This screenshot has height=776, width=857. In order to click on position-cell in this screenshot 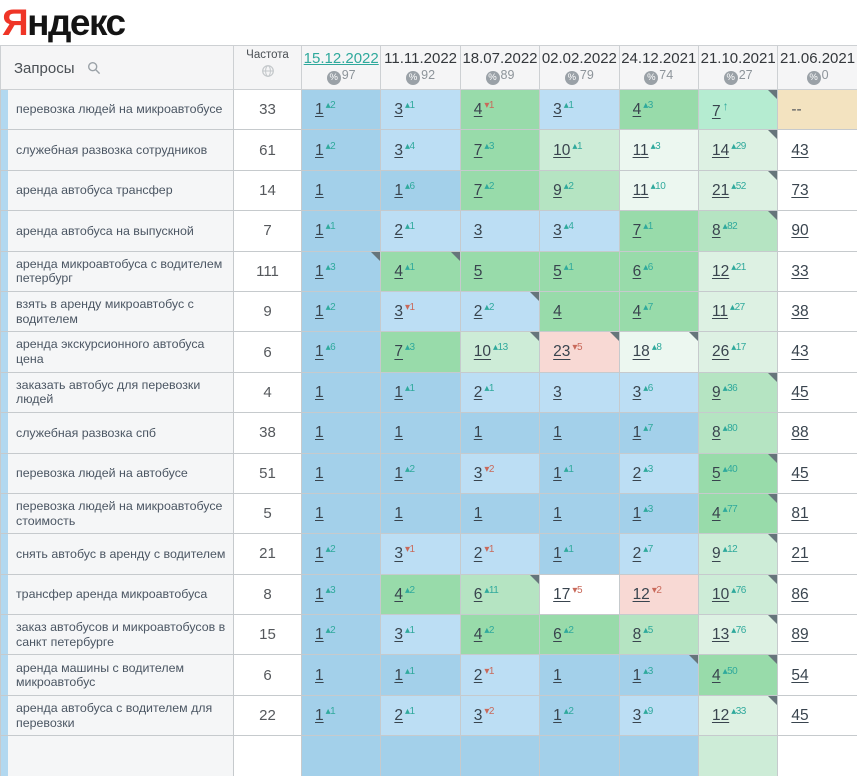, I will do `click(658, 756)`.